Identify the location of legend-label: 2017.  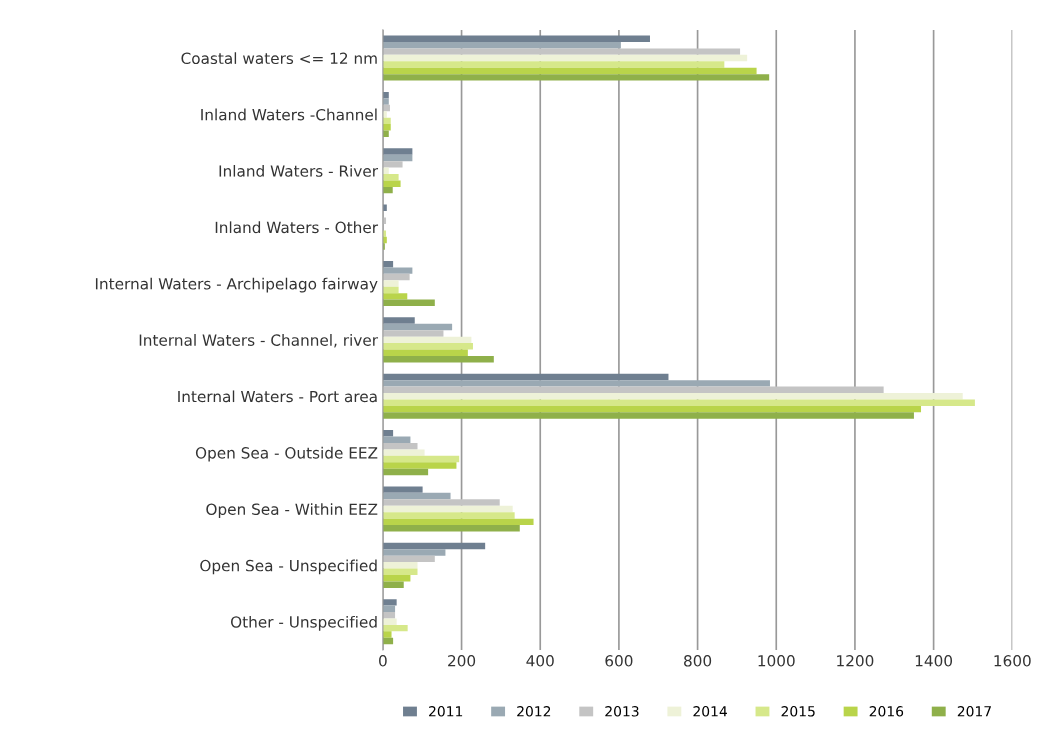
(974, 711).